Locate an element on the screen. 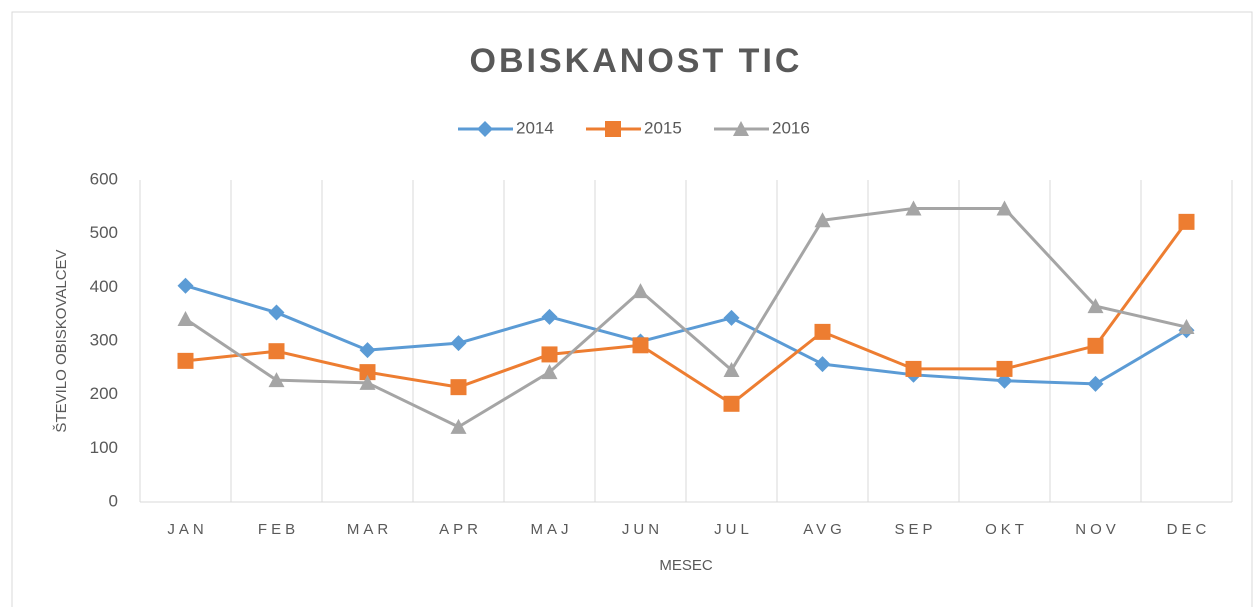 This screenshot has height=607, width=1256. x-tick-label: JUN is located at coordinates (642, 529).